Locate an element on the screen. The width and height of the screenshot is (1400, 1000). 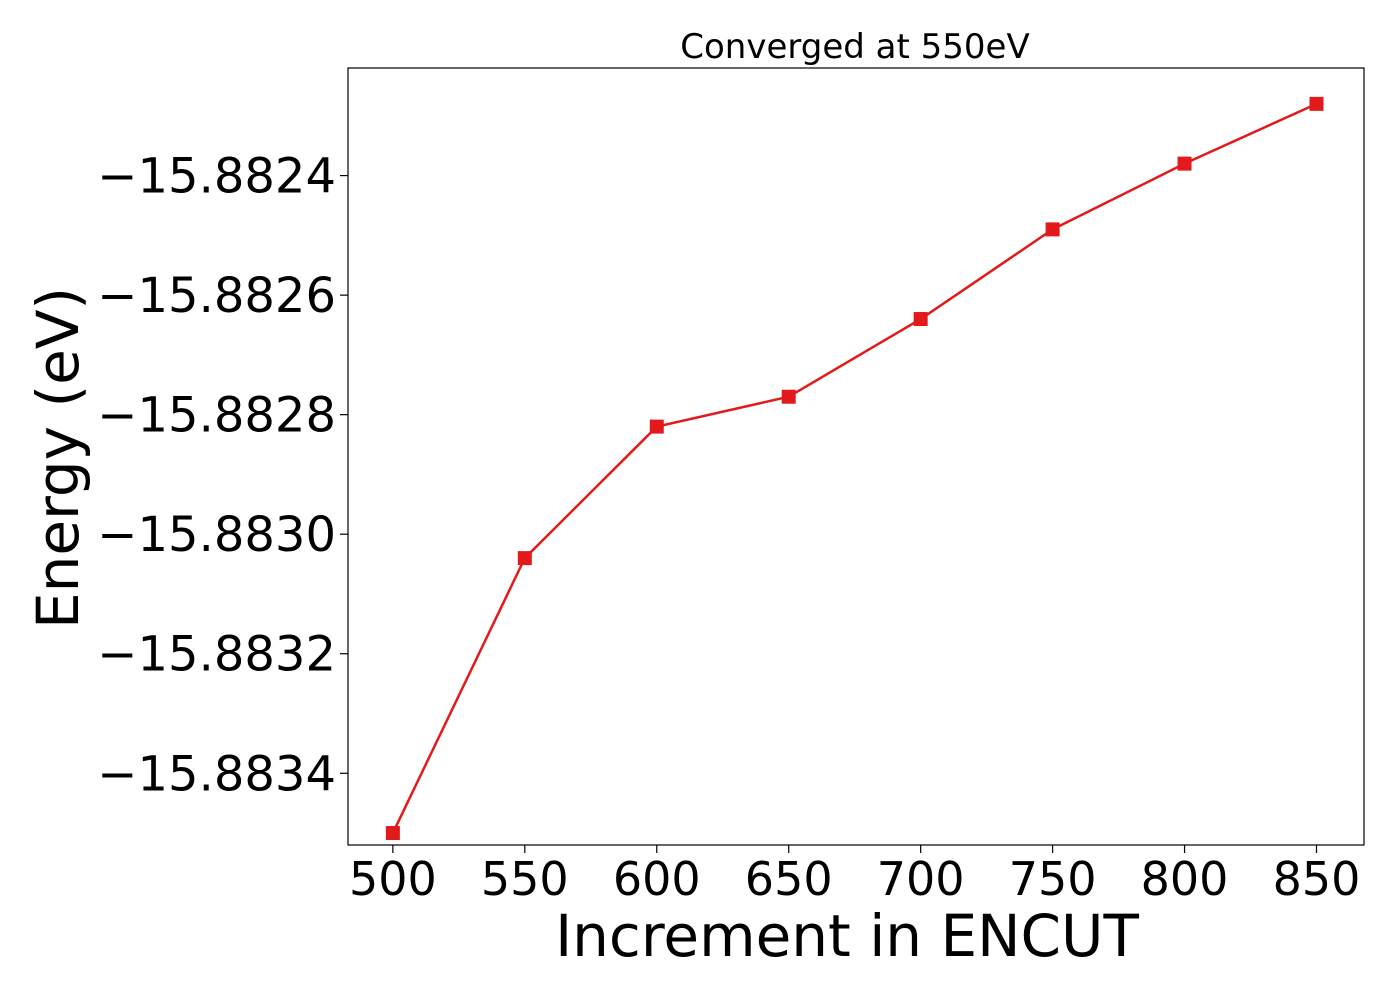
y-tick-label: −15.8824 is located at coordinates (216, 177).